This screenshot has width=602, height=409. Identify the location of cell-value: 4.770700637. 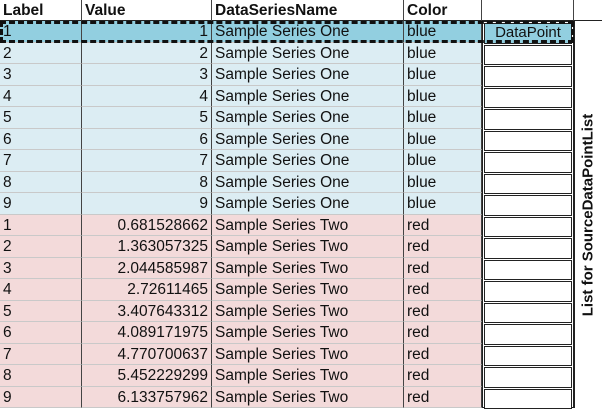
(147, 355).